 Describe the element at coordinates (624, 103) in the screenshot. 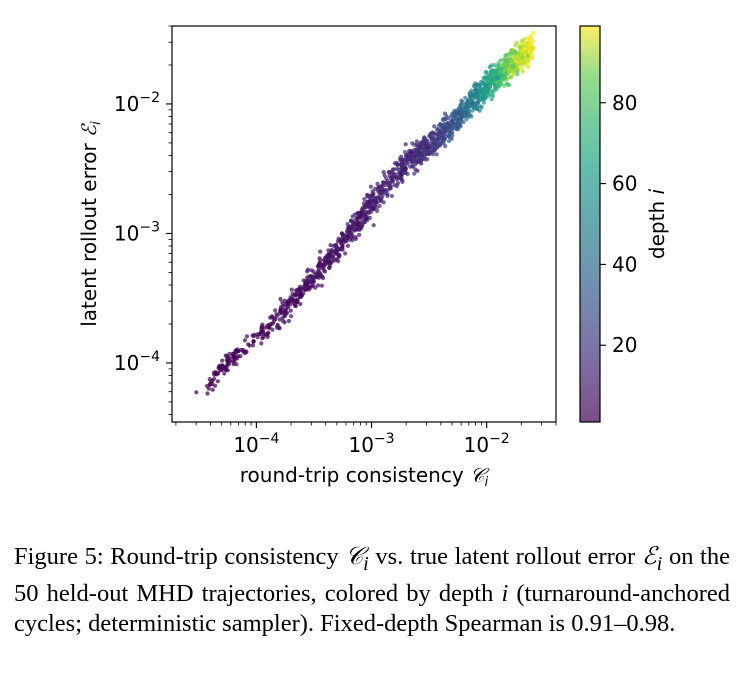

I see `colorbar-tick-label: 80` at that location.